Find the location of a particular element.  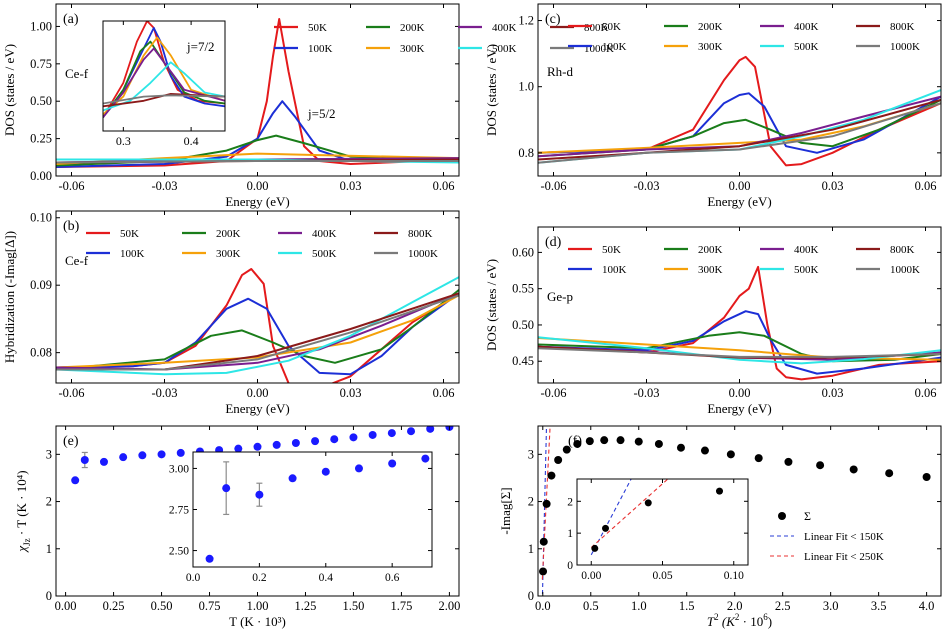

ylabel-chi: χ is located at coordinates (21, 550).